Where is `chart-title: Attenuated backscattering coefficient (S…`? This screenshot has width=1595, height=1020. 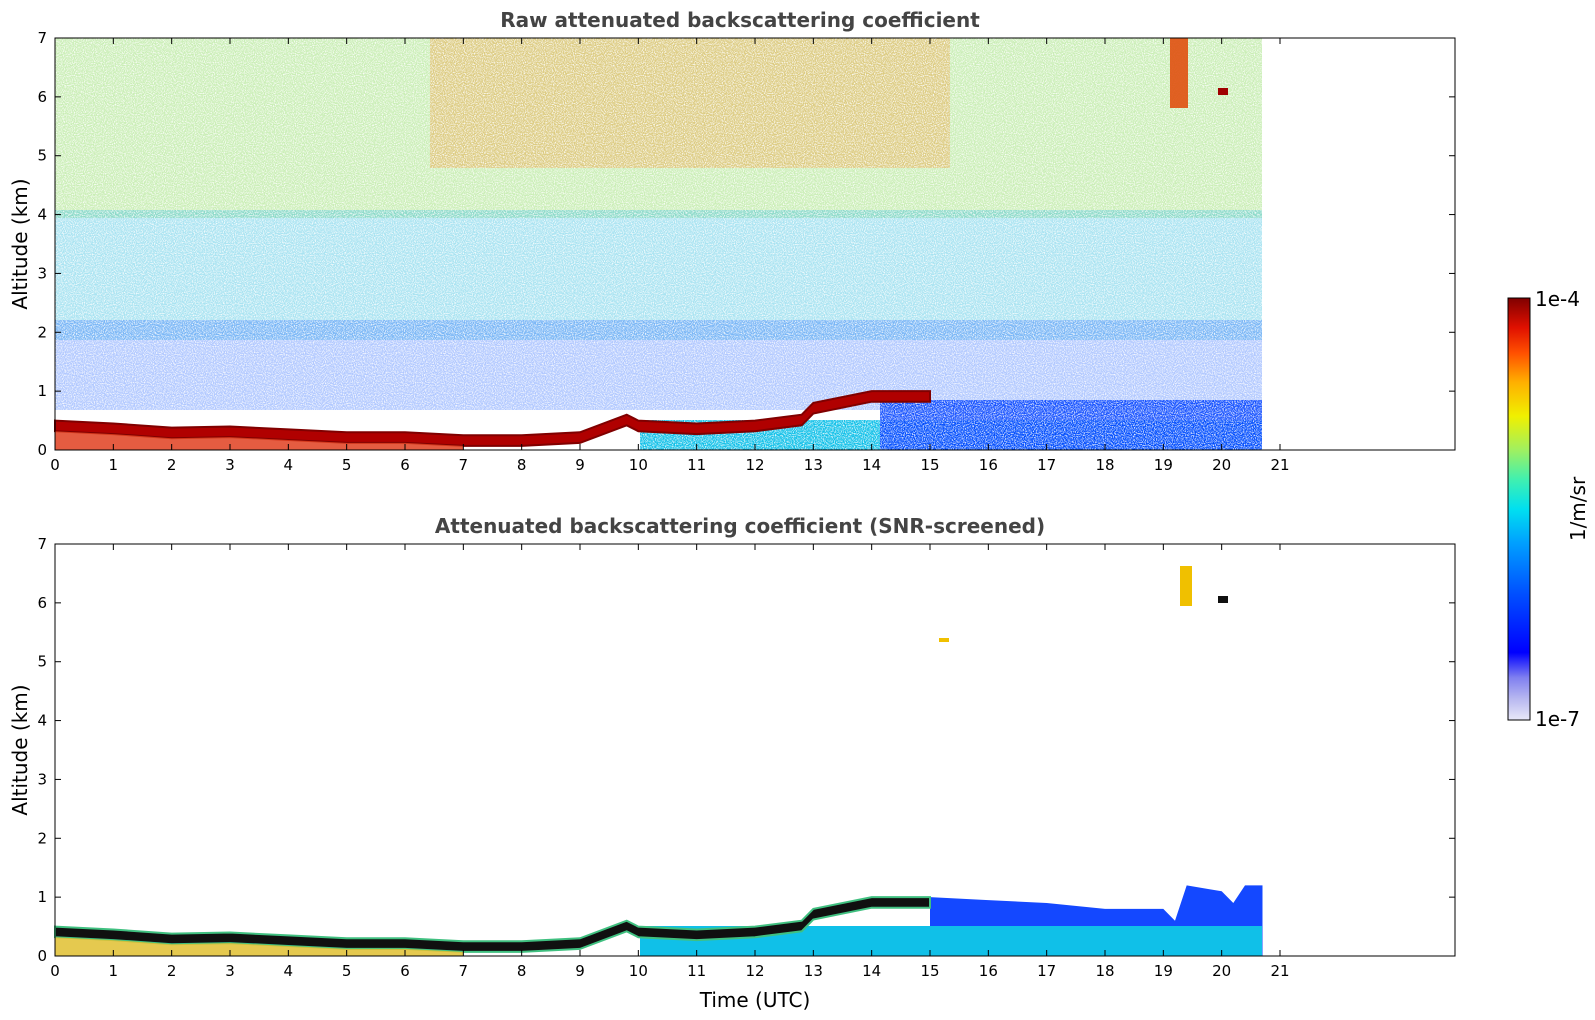 chart-title: Attenuated backscattering coefficient (S… is located at coordinates (740, 526).